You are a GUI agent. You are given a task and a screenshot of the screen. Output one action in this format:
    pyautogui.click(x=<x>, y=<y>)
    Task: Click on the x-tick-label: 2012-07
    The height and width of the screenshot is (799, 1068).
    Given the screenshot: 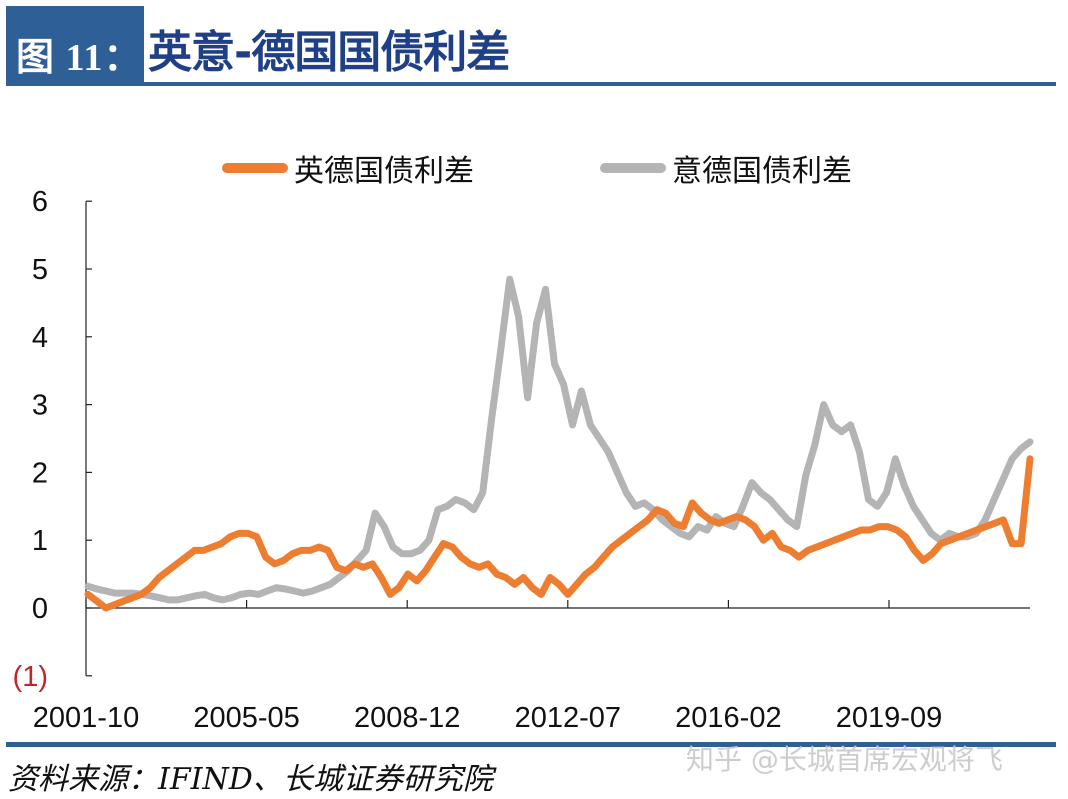 What is the action you would take?
    pyautogui.click(x=568, y=718)
    